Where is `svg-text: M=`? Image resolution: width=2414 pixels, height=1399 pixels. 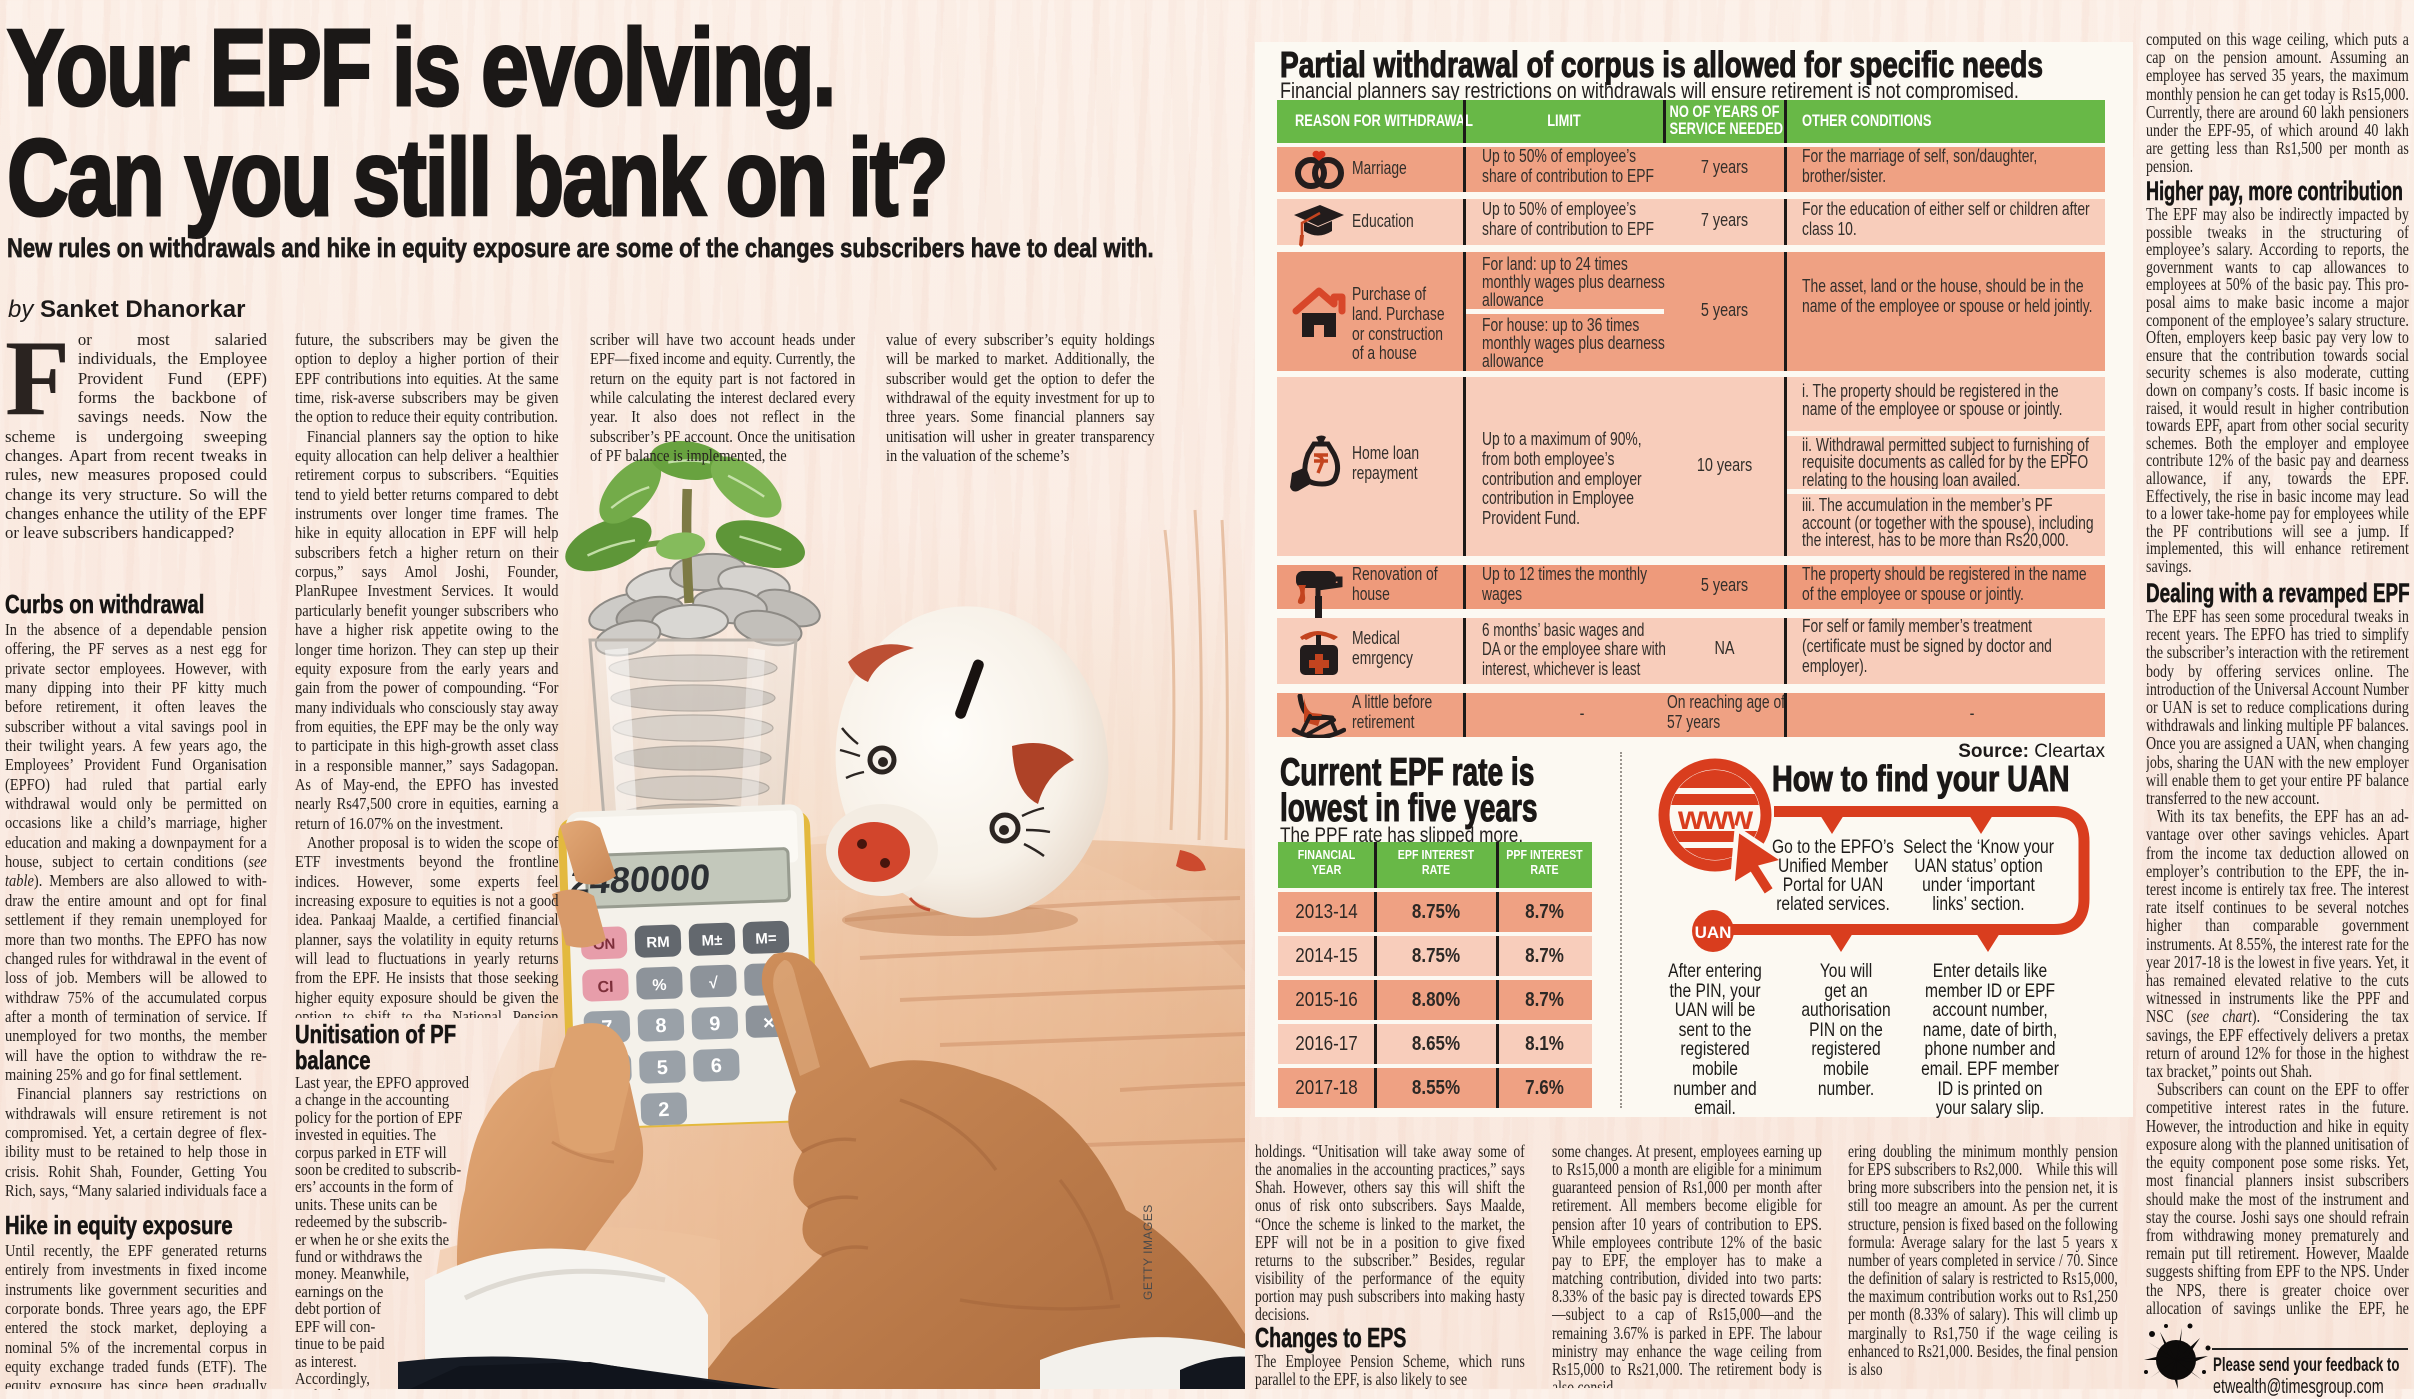 svg-text: M= is located at coordinates (766, 939).